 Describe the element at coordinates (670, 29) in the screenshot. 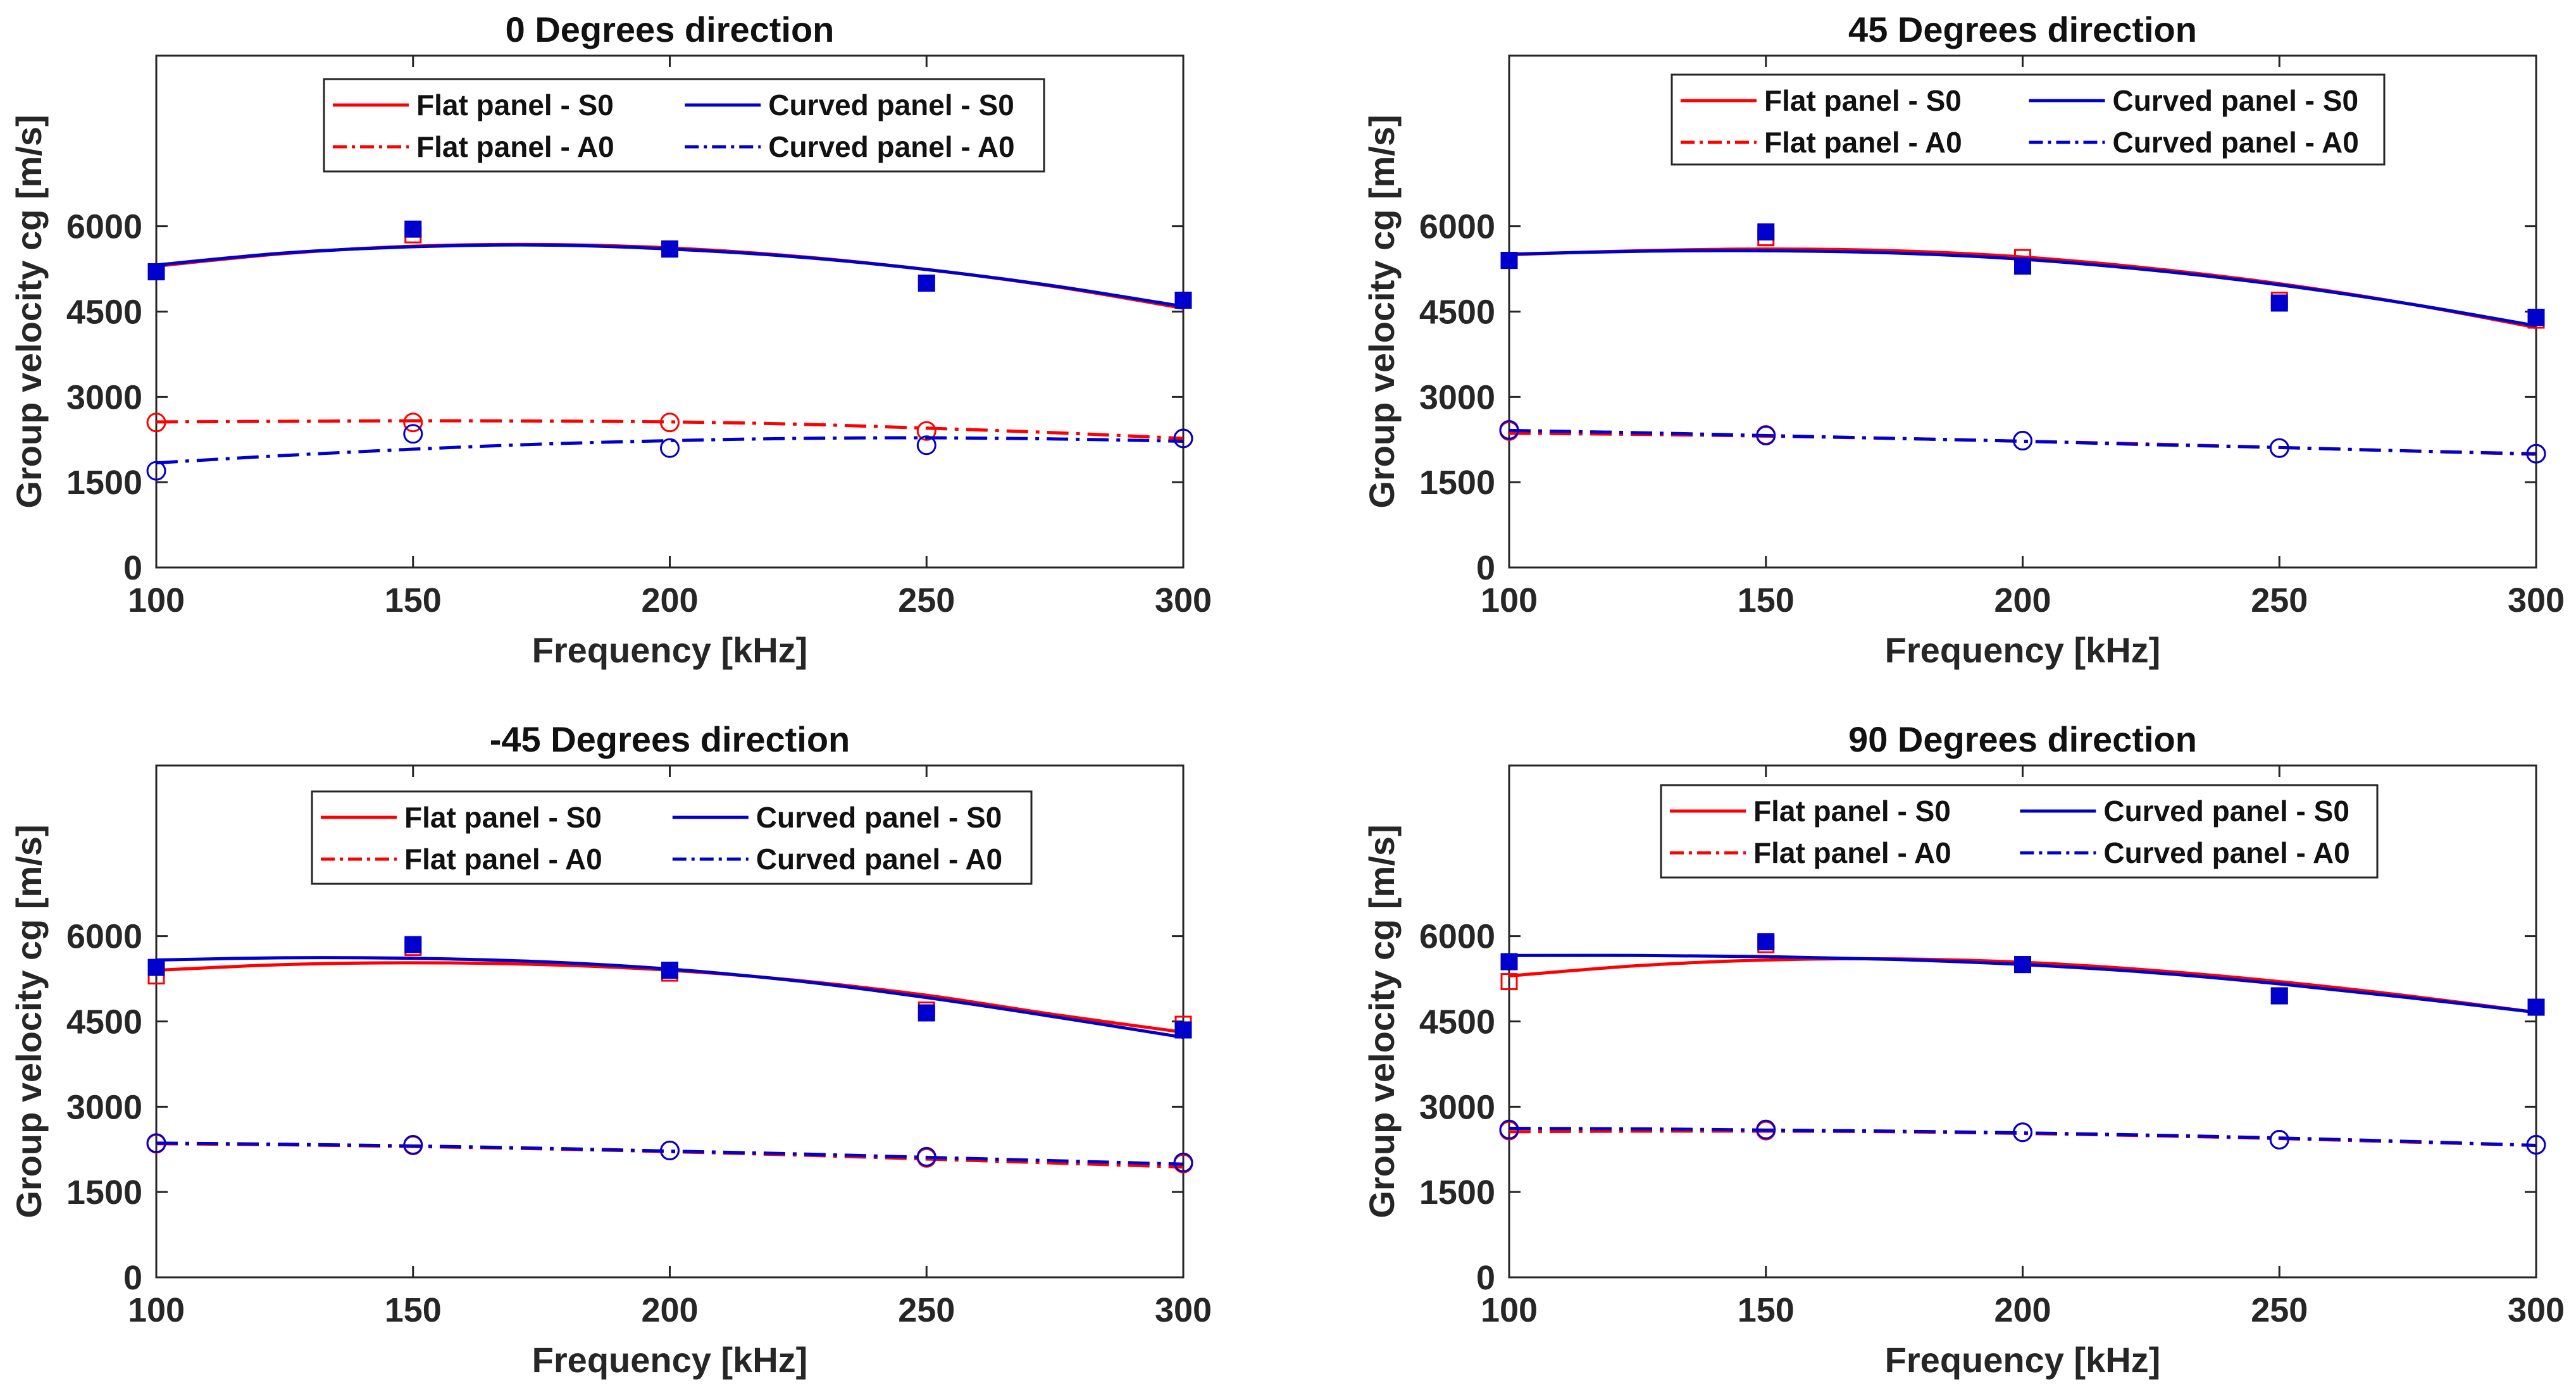

I see `chart-title: 0 Degrees direction` at that location.